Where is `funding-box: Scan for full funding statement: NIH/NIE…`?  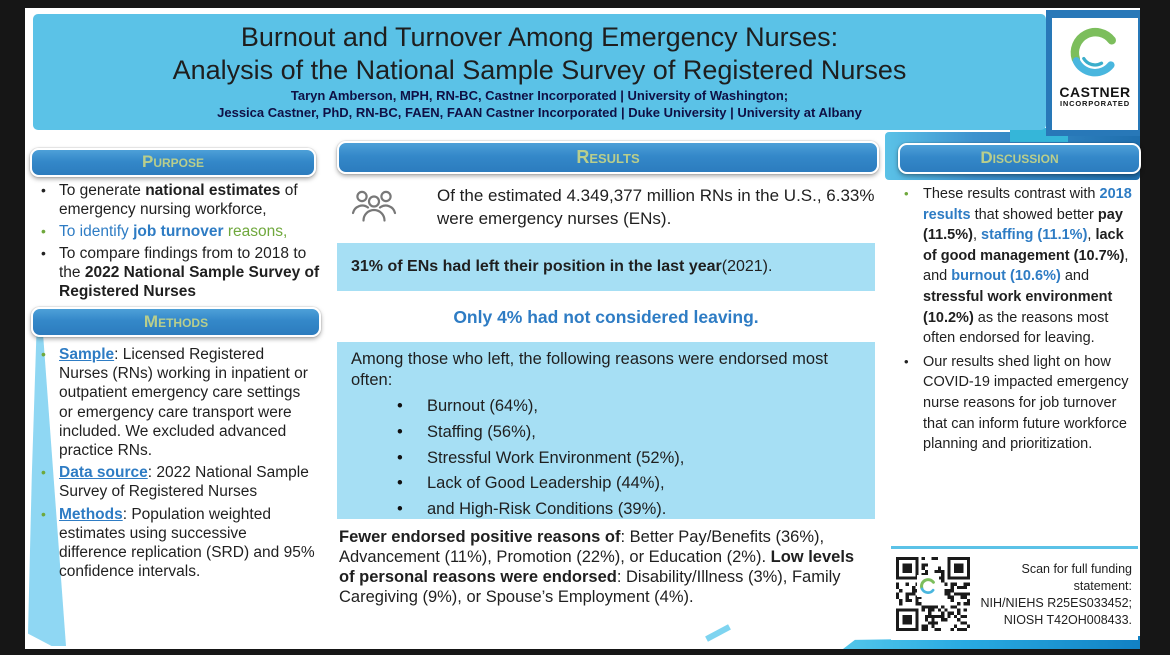 funding-box: Scan for full funding statement: NIH/NIE… is located at coordinates (1014, 593).